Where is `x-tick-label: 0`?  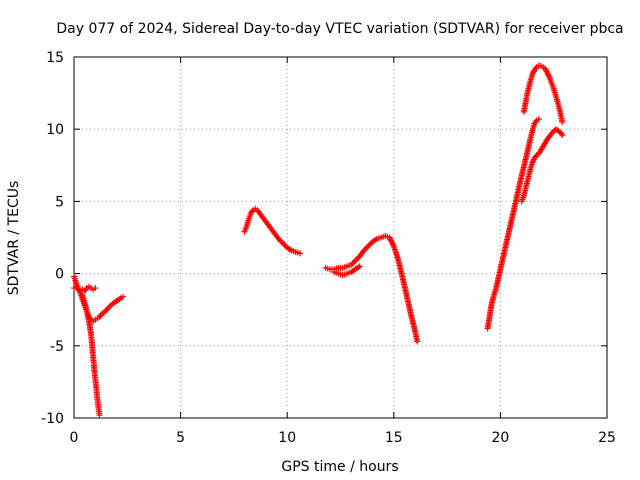 x-tick-label: 0 is located at coordinates (74, 438).